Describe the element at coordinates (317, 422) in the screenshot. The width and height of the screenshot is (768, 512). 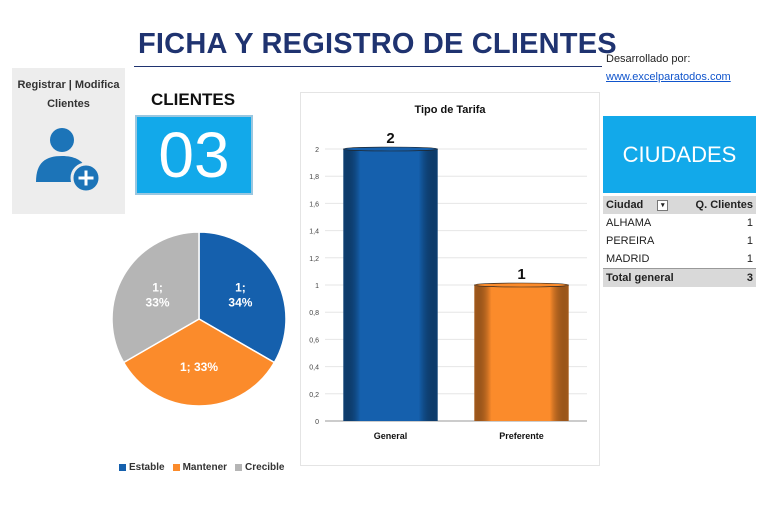
I see `y-tick-label: 0` at that location.